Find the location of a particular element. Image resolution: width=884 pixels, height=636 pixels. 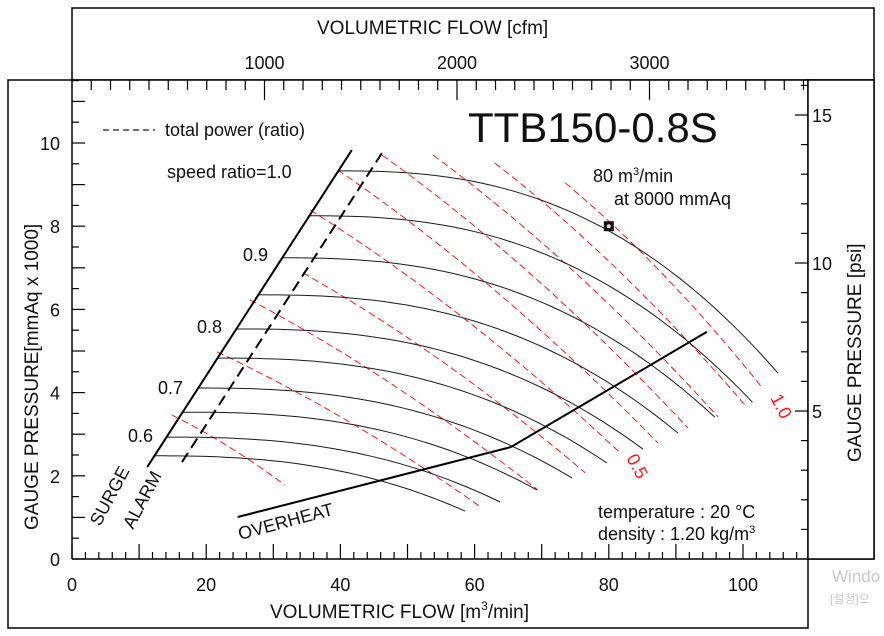

rated-flow-a: 80 m is located at coordinates (613, 176).